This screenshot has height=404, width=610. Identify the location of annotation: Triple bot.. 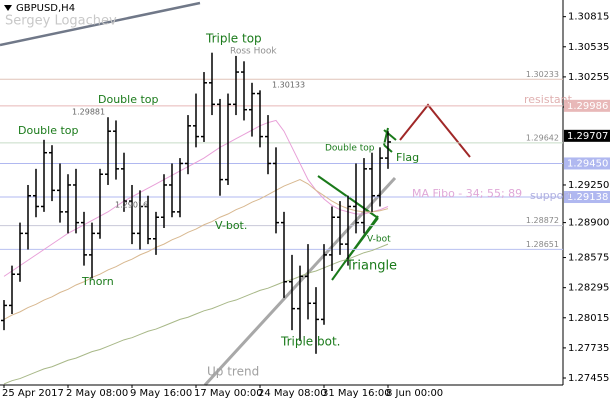
(310, 342).